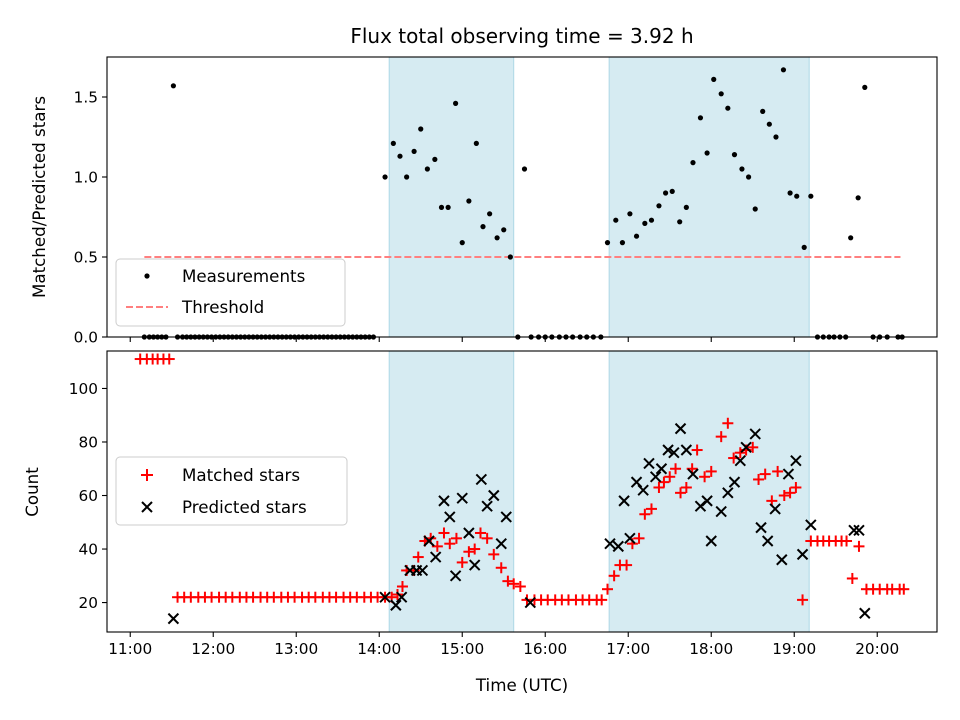 The width and height of the screenshot is (960, 720). Describe the element at coordinates (241, 475) in the screenshot. I see `legend-matched-label: Matched stars` at that location.